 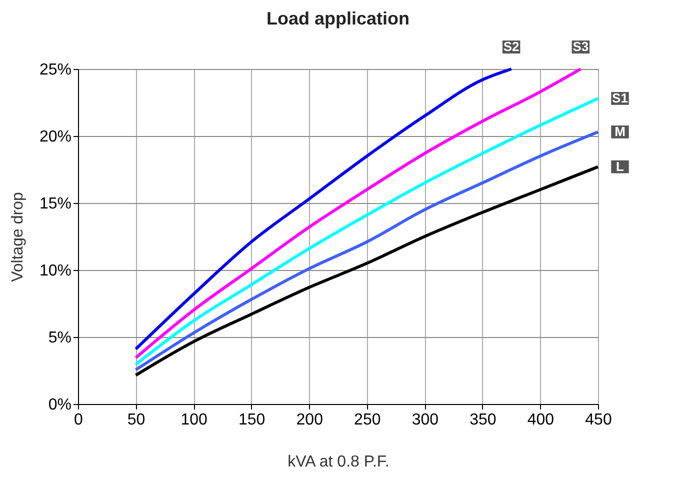 I want to click on x-tick-label: 100, so click(x=194, y=420).